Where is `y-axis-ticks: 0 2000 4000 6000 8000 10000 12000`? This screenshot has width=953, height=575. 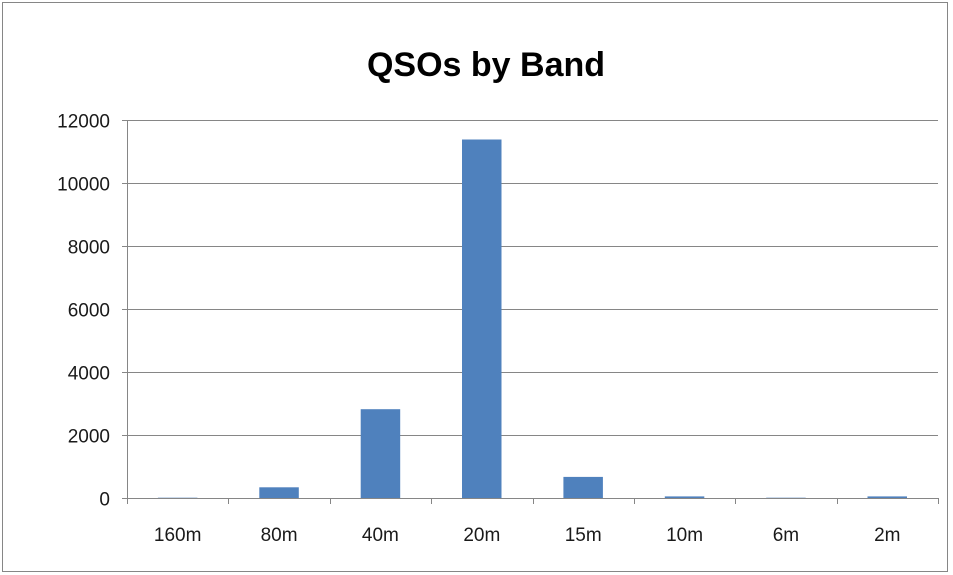 y-axis-ticks: 0 2000 4000 6000 8000 10000 12000 is located at coordinates (83, 311).